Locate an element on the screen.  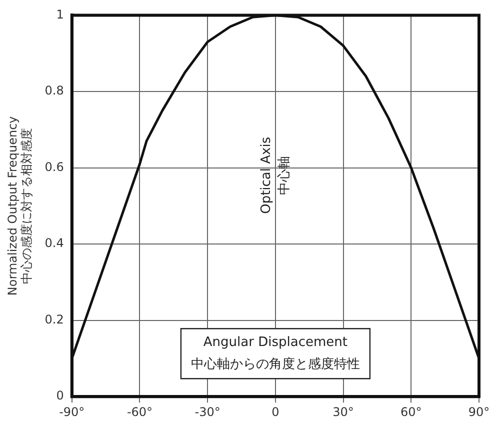
x-tick-label: 0 is located at coordinates (276, 411).